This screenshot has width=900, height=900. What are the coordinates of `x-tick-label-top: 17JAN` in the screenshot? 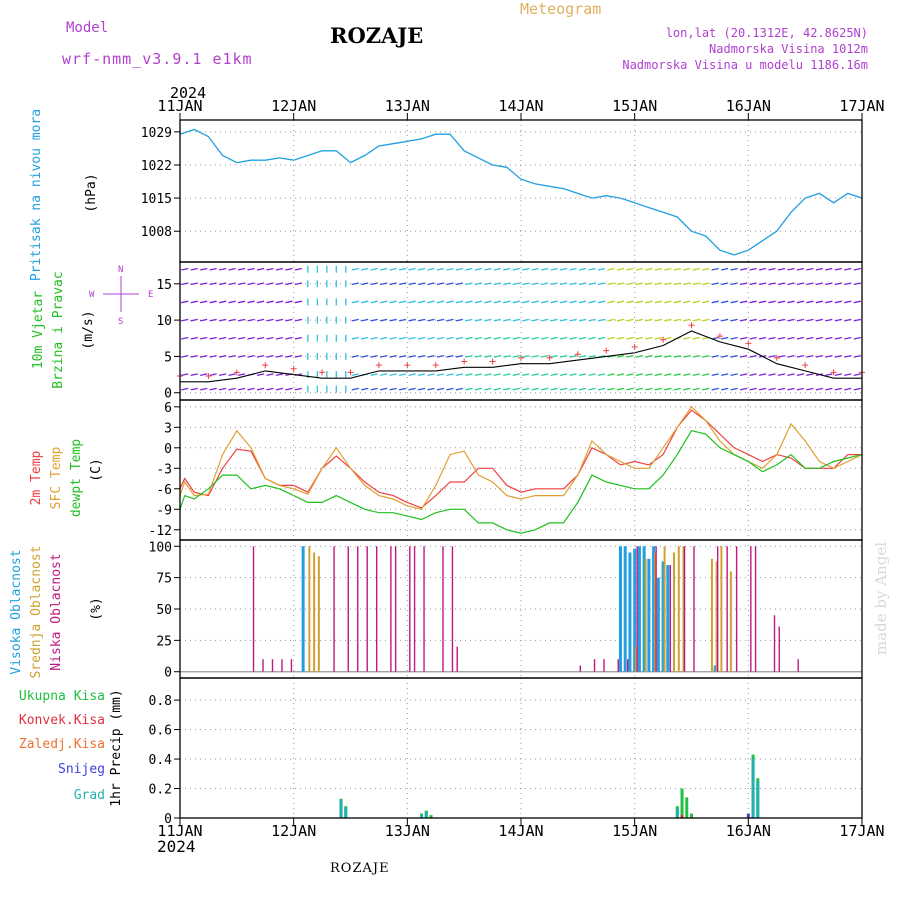 It's located at (861, 106).